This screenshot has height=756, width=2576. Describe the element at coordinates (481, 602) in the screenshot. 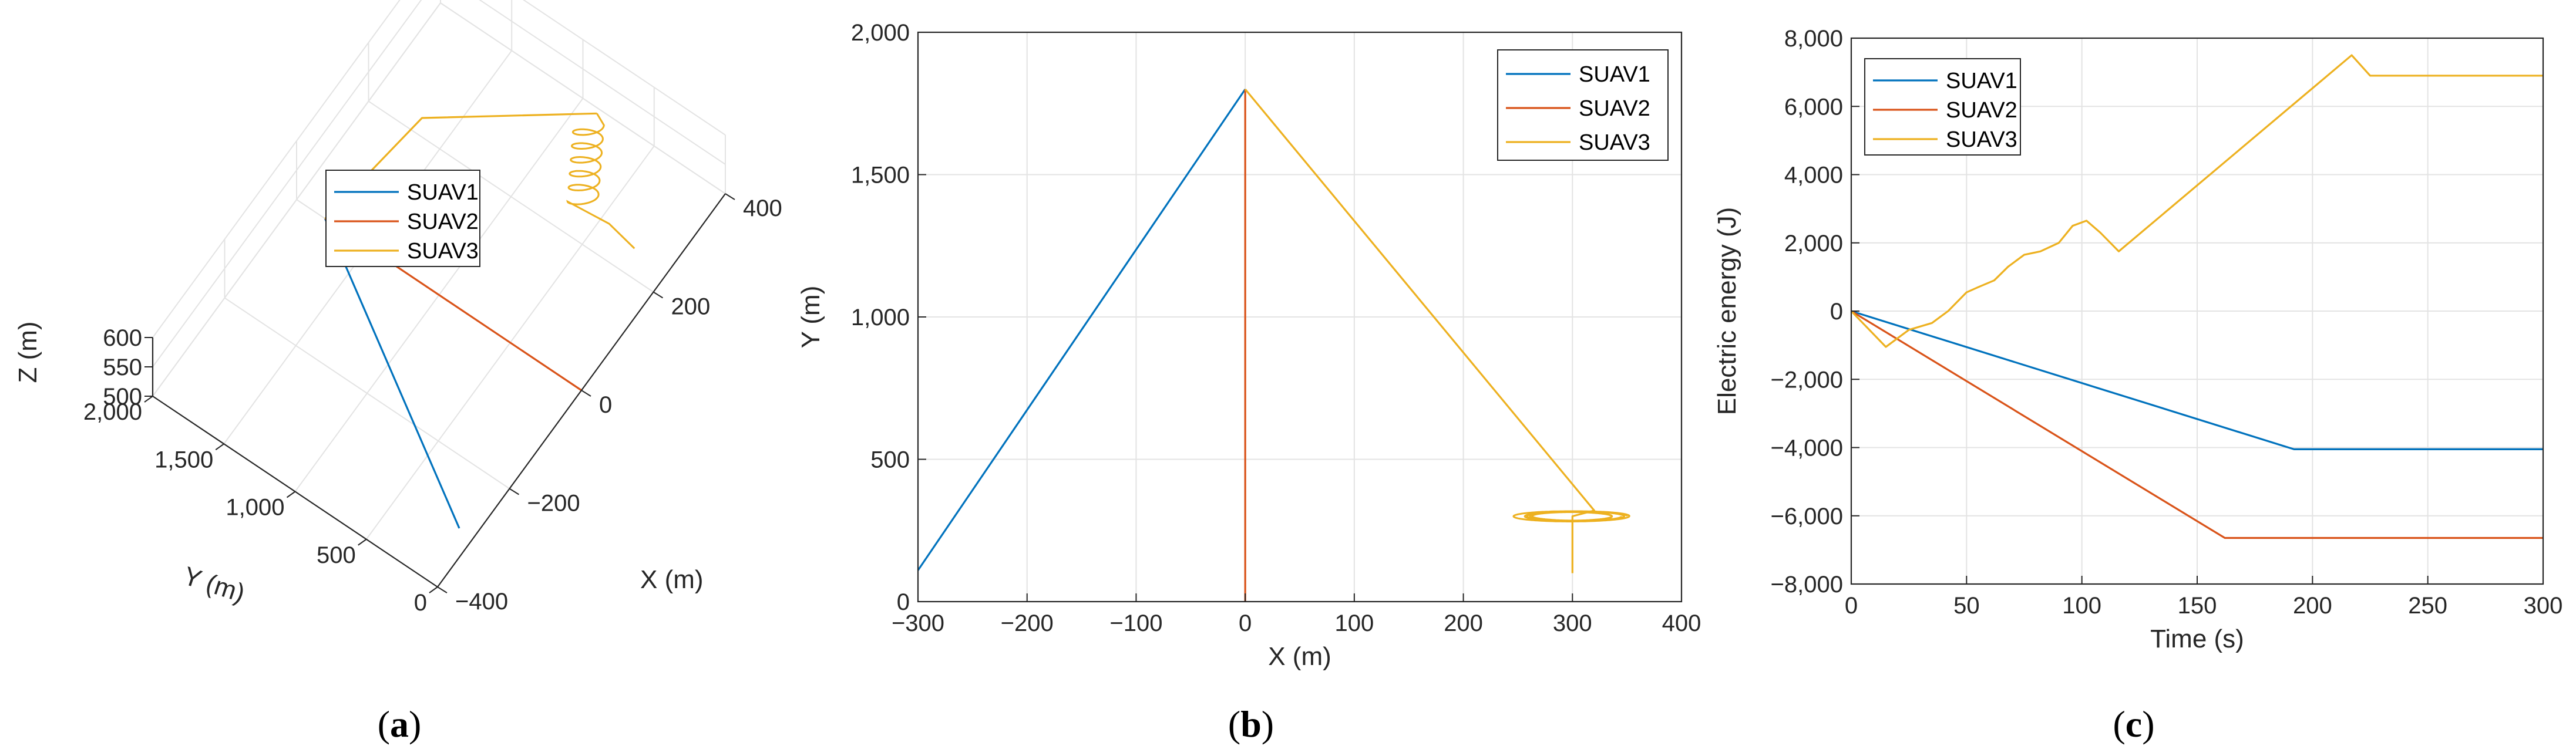

I see `x-tick-label: −400` at that location.